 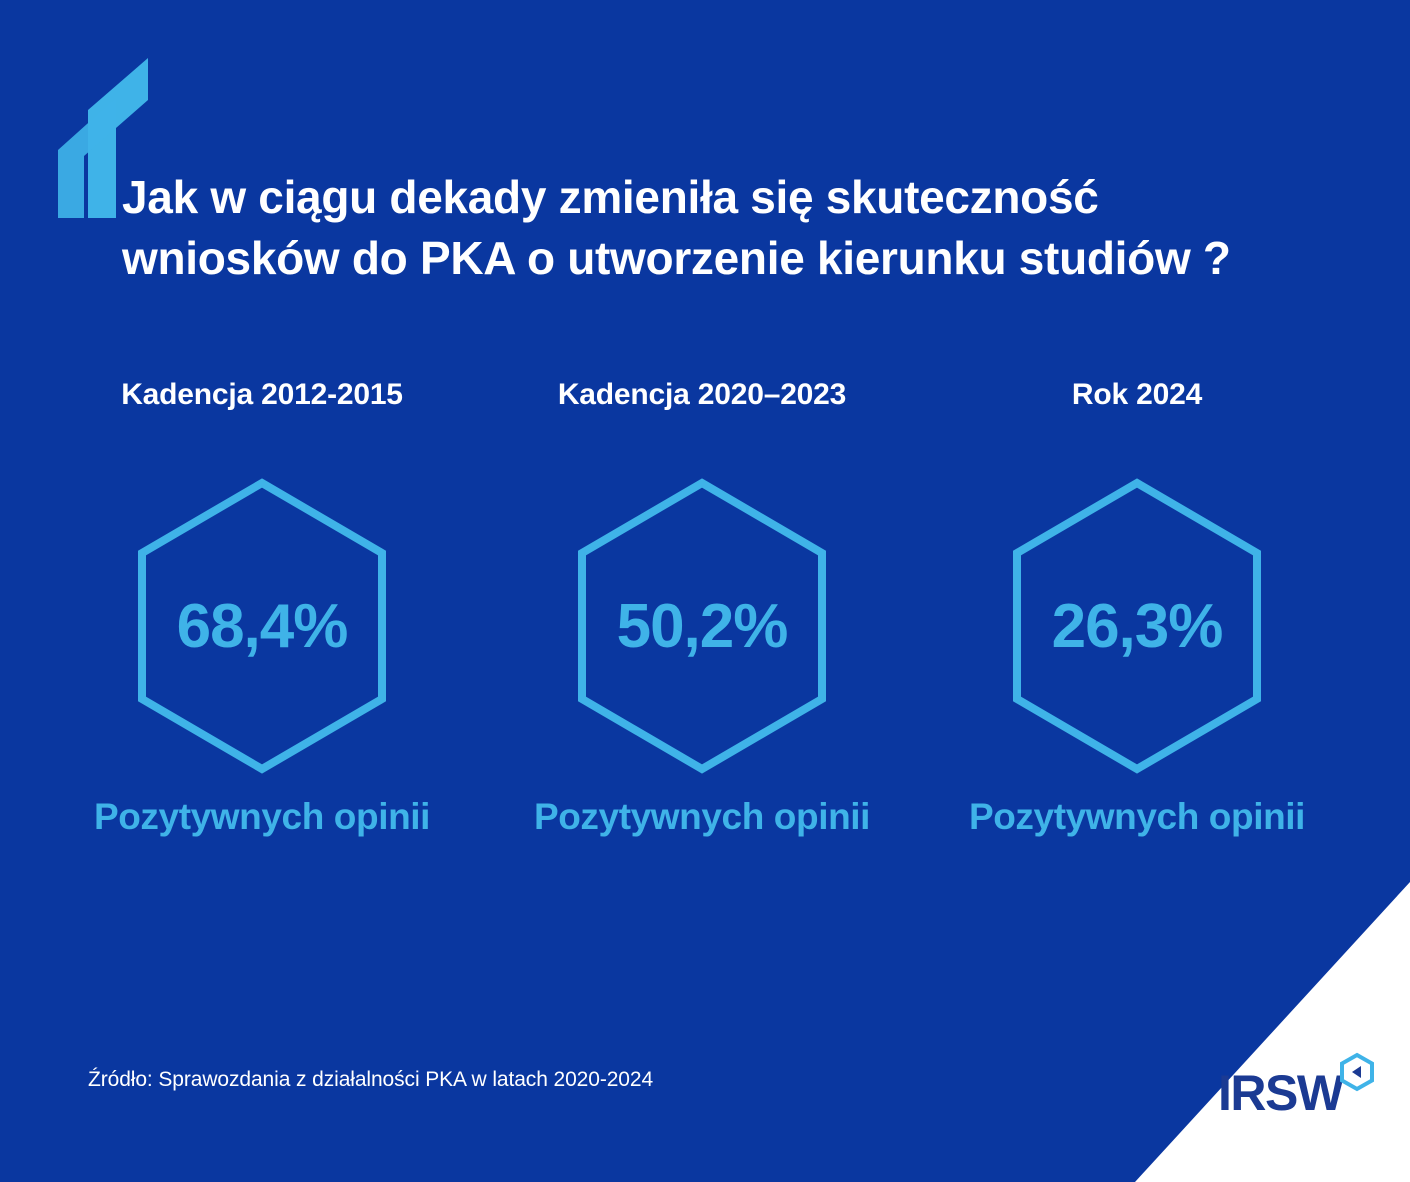 I want to click on hexagon-badge-1: 68,4%, so click(x=262, y=626).